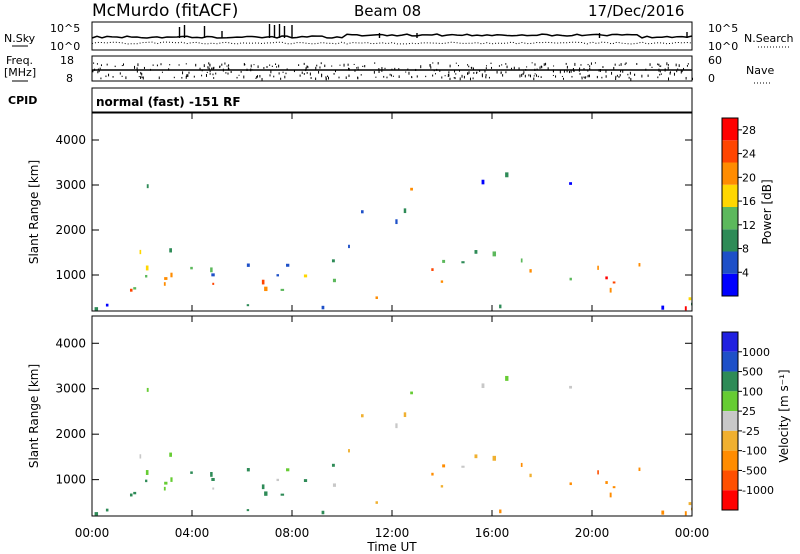 Image resolution: width=800 pixels, height=554 pixels. Describe the element at coordinates (165, 11) in the screenshot. I see `station-title: McMurdo (fitACF)` at that location.